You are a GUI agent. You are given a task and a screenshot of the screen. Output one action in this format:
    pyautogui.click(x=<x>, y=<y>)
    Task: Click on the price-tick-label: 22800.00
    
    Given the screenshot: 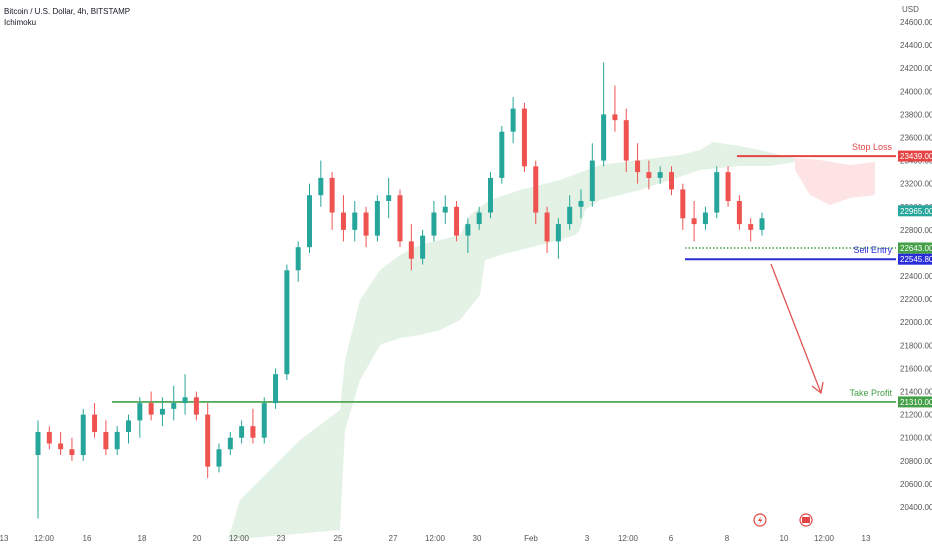 What is the action you would take?
    pyautogui.click(x=916, y=230)
    